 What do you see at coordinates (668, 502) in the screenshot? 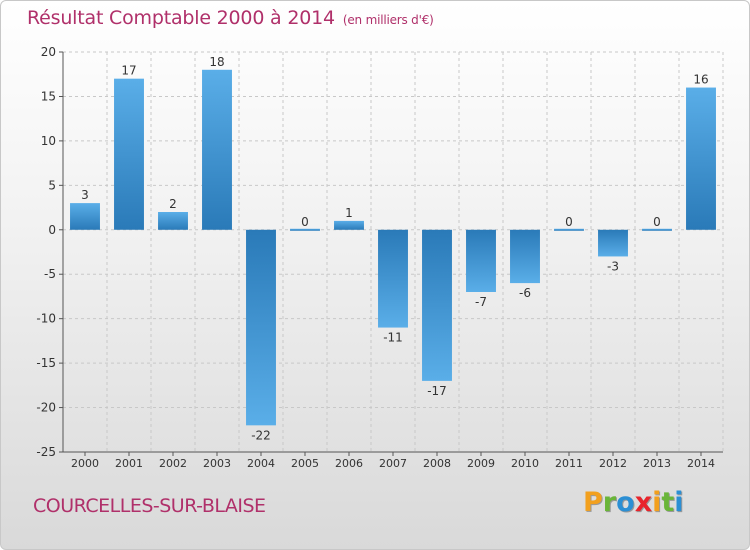
I see `logo-letter: t` at bounding box center [668, 502].